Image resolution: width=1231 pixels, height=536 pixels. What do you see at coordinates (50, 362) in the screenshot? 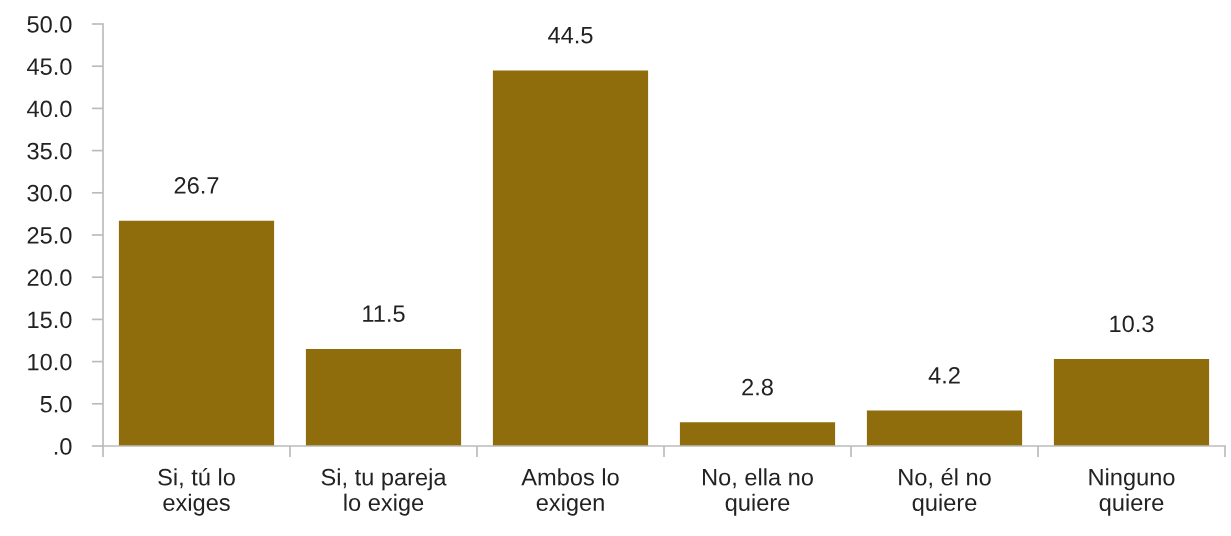
I see `y-tick-label: 10.0` at bounding box center [50, 362].